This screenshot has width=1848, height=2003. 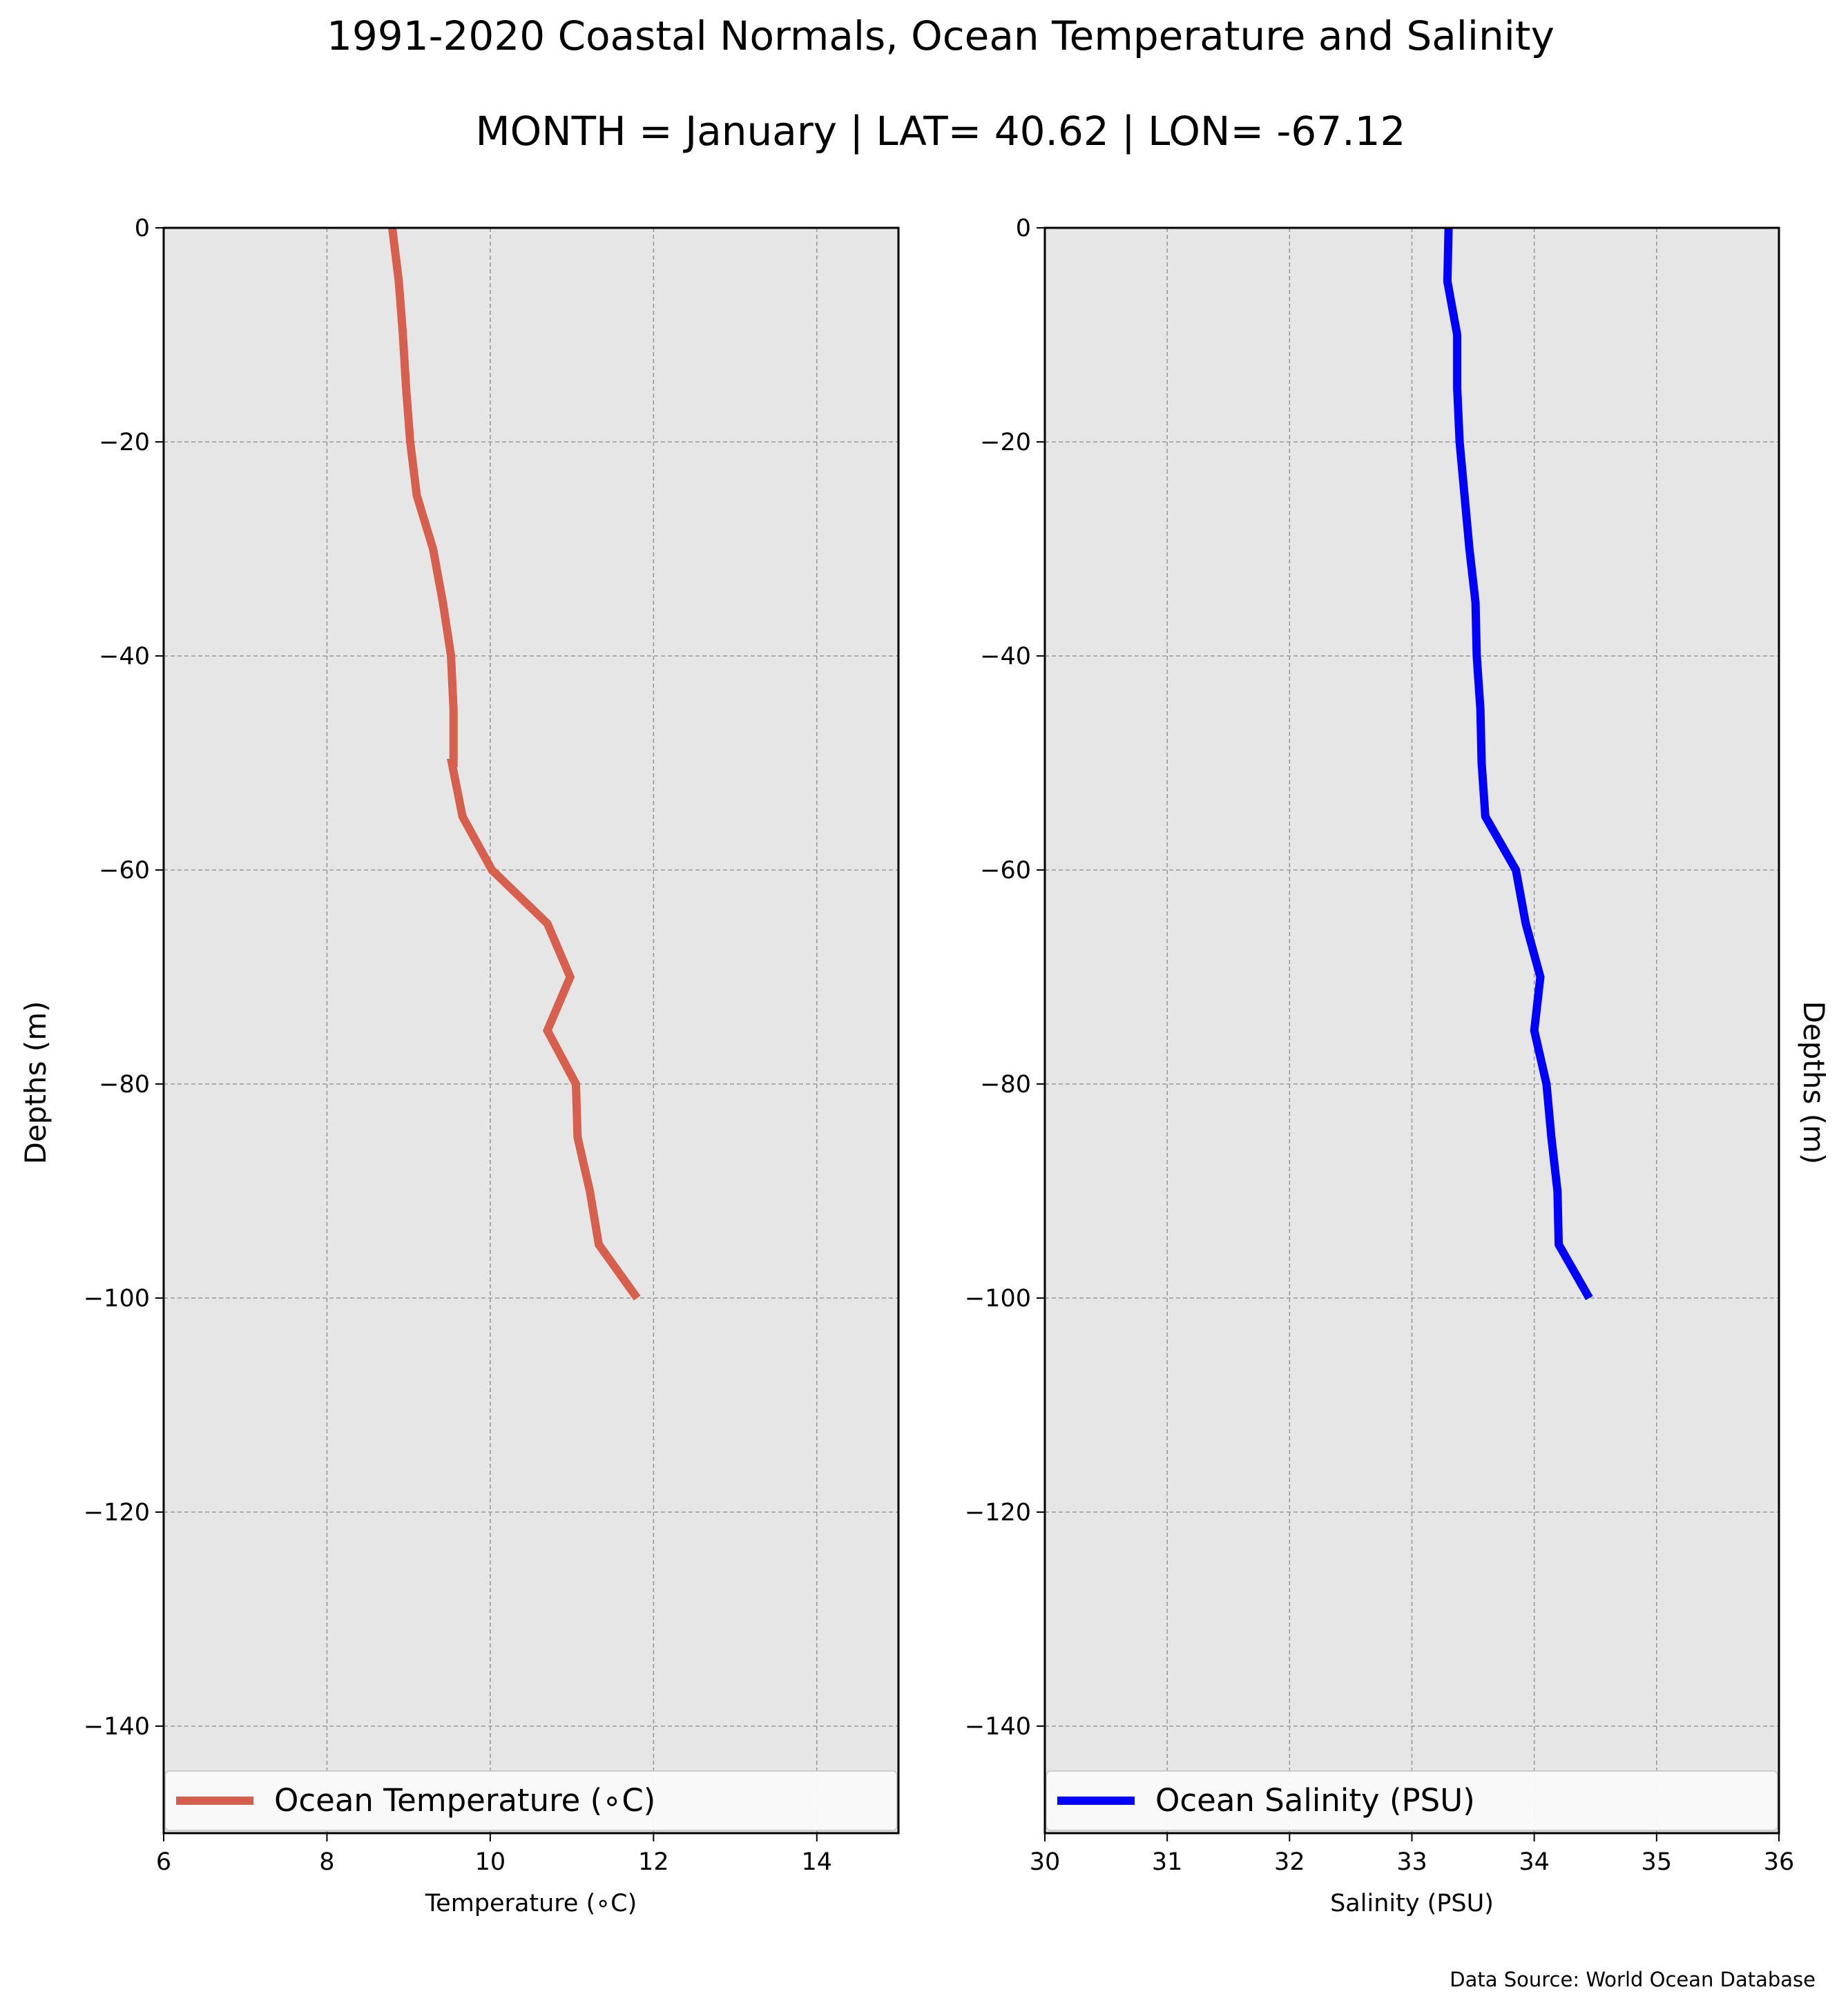 What do you see at coordinates (1657, 1862) in the screenshot?
I see `x-tick-label: 35` at bounding box center [1657, 1862].